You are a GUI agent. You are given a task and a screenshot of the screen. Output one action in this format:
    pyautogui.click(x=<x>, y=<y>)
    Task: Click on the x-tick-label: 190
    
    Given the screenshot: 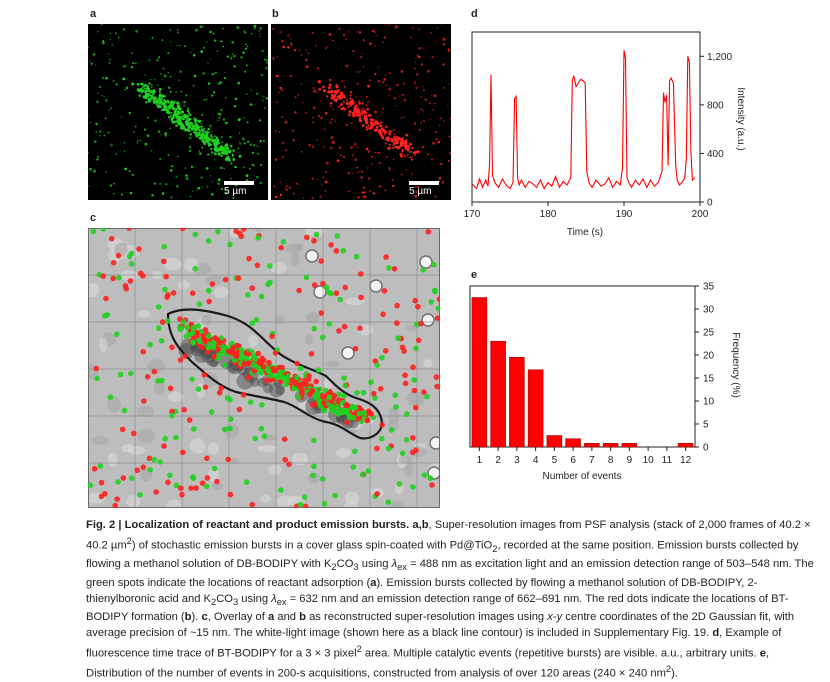 What is the action you would take?
    pyautogui.click(x=624, y=214)
    